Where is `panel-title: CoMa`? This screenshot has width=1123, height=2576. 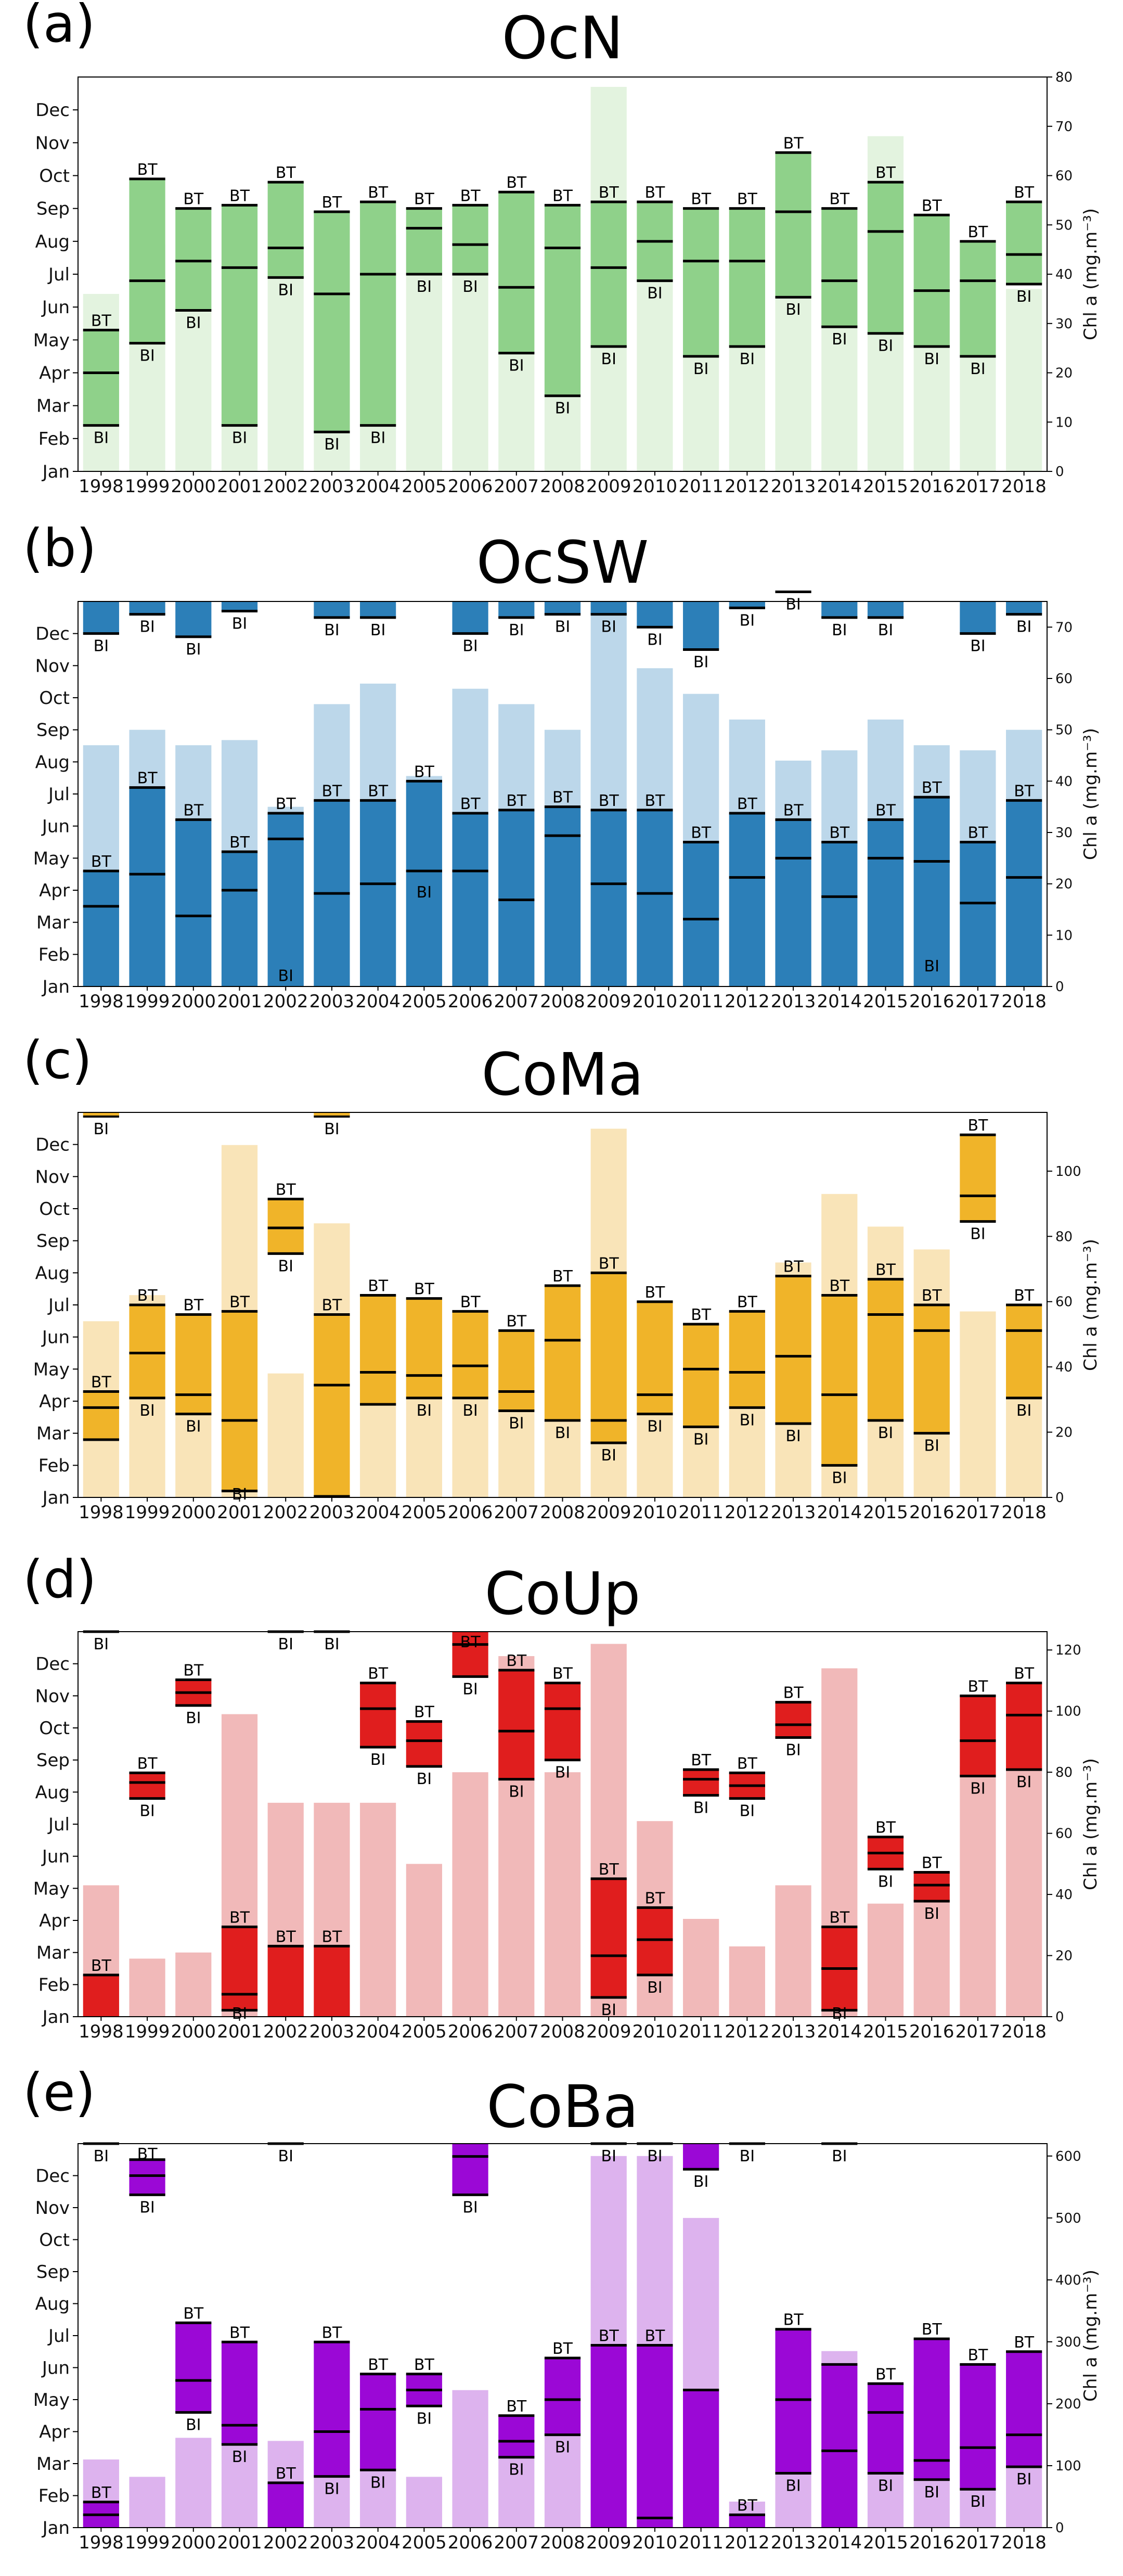 panel-title: CoMa is located at coordinates (563, 1075).